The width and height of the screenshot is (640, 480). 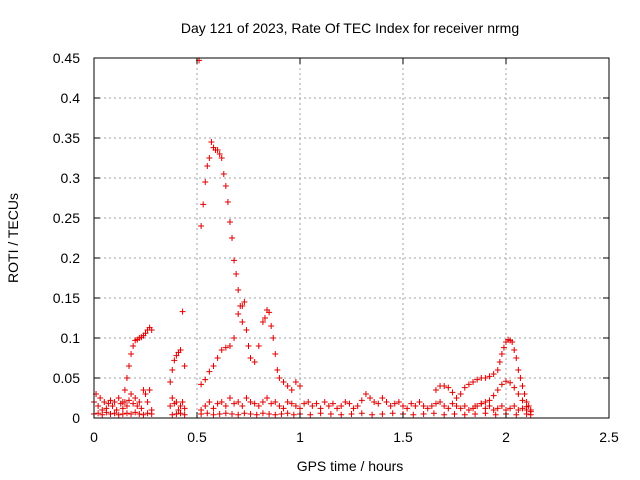 What do you see at coordinates (66, 298) in the screenshot?
I see `y-tick-label: 0.15` at bounding box center [66, 298].